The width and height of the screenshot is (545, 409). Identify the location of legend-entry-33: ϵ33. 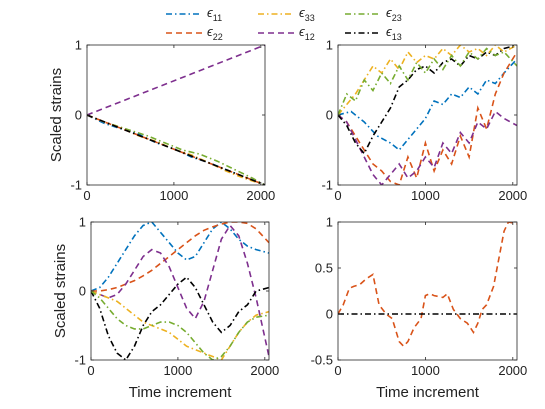
(286, 14).